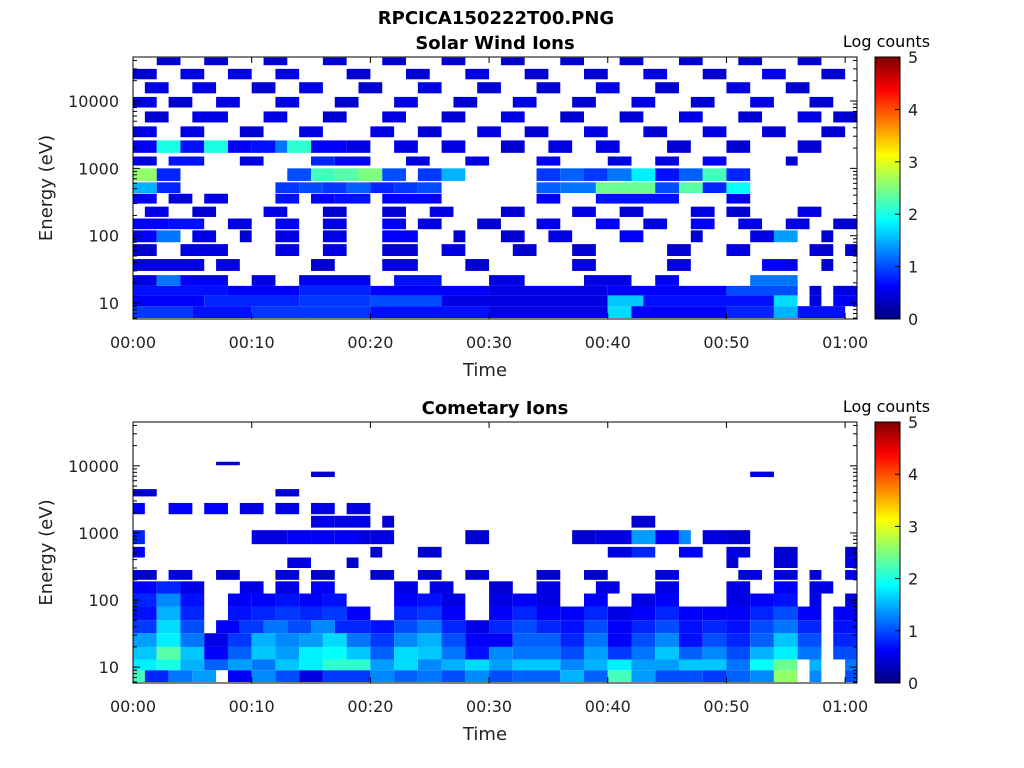  Describe the element at coordinates (489, 342) in the screenshot. I see `x-tick-label: 00:30` at that location.